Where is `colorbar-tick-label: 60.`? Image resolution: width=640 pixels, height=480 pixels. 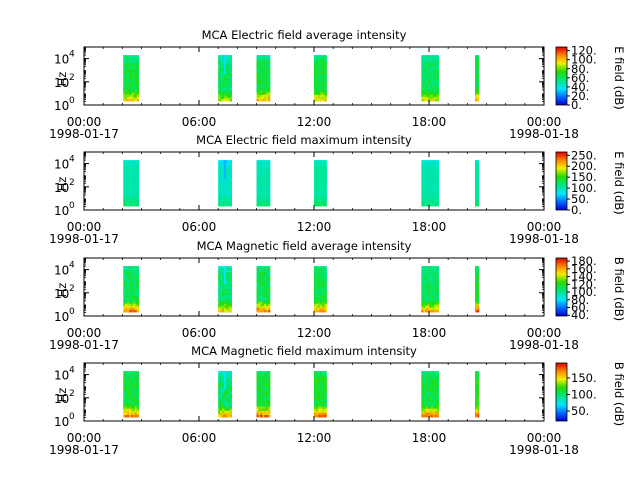
colorbar-tick-label: 60. is located at coordinates (580, 78).